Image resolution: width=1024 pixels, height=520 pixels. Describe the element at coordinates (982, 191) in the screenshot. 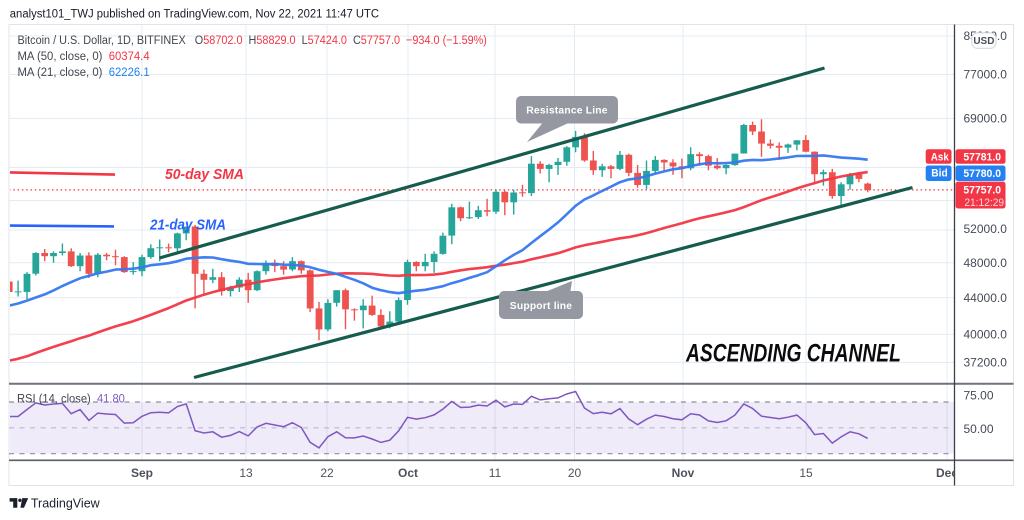

I see `svg-text: 57757.0` at that location.